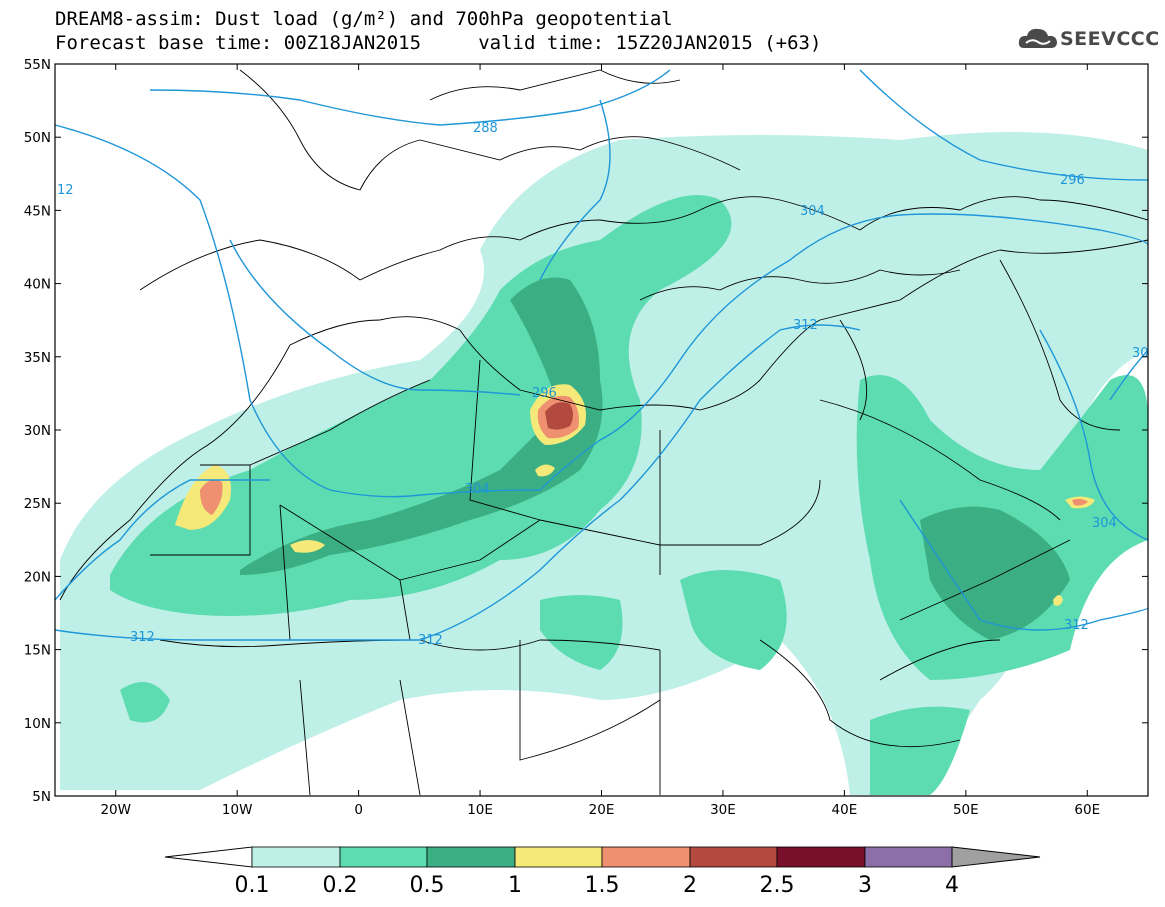  I want to click on lon-tick-label: 30E, so click(723, 810).